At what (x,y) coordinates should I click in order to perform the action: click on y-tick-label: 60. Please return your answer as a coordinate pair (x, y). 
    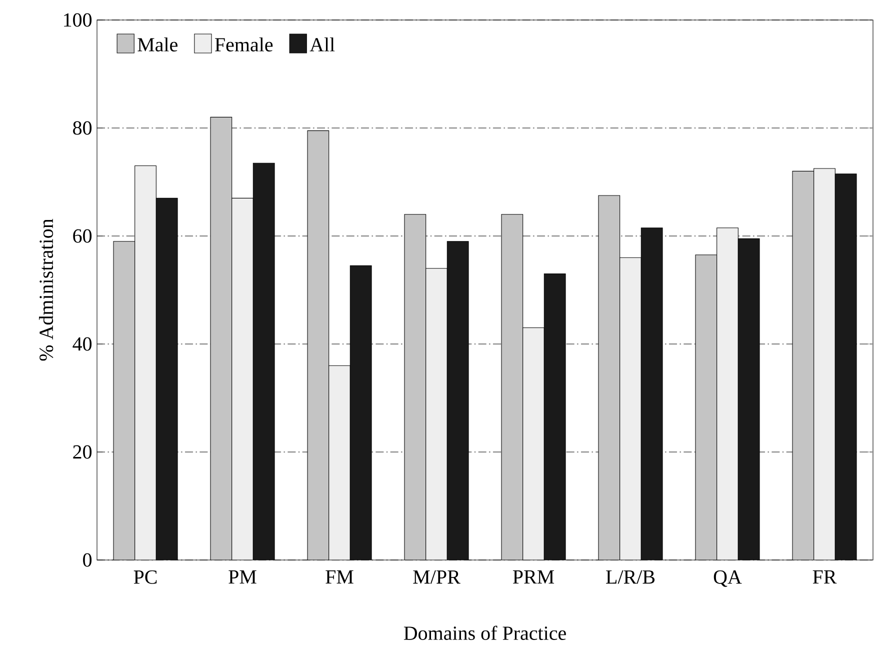
    Looking at the image, I should click on (82, 236).